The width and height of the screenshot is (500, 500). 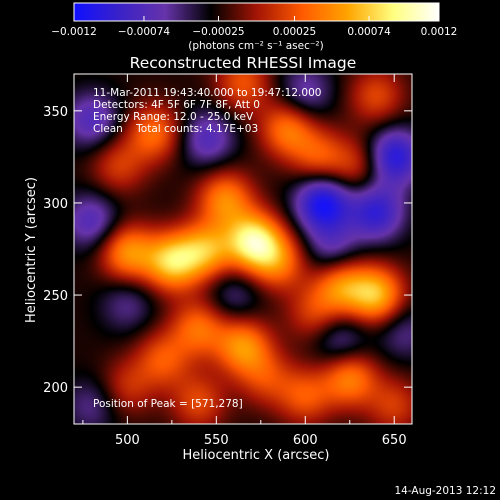 I want to click on colorbar-tick-label: −0.0012, so click(x=74, y=32).